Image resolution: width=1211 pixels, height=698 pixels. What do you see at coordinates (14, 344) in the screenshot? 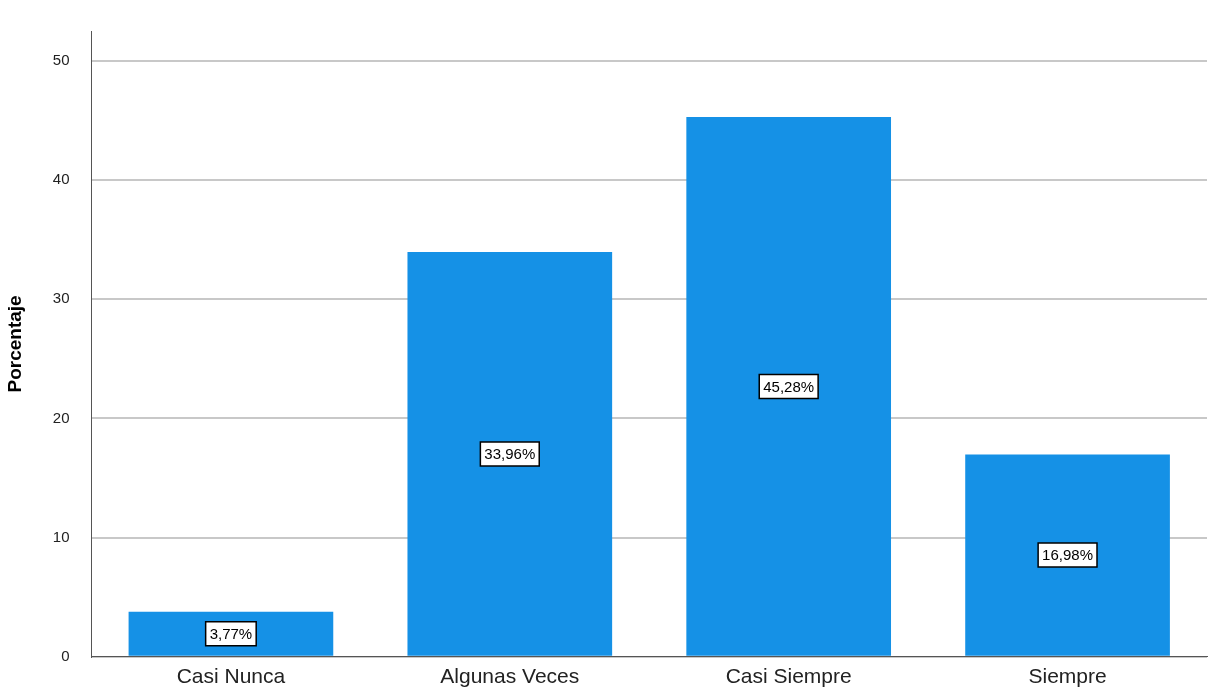
I see `y-axis-title: Porcentaje` at bounding box center [14, 344].